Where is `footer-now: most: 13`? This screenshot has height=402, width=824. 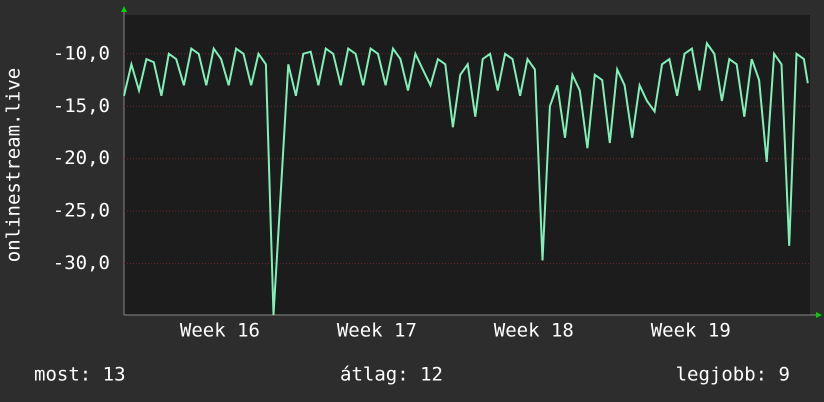
footer-now: most: 13 is located at coordinates (80, 375).